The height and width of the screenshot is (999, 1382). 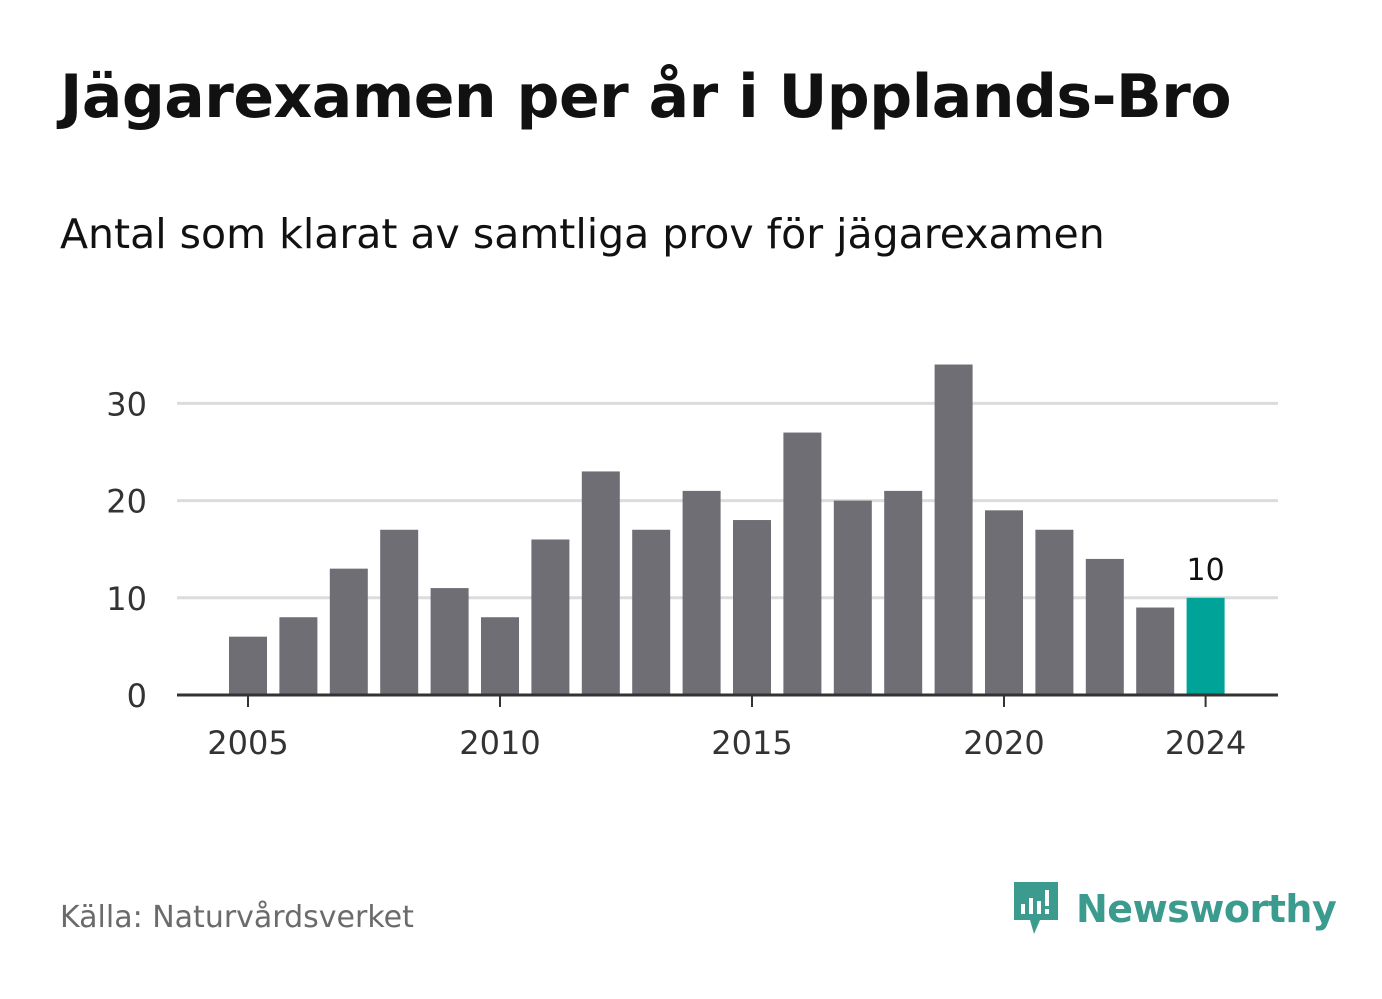 I want to click on bar-2011, so click(x=550, y=617).